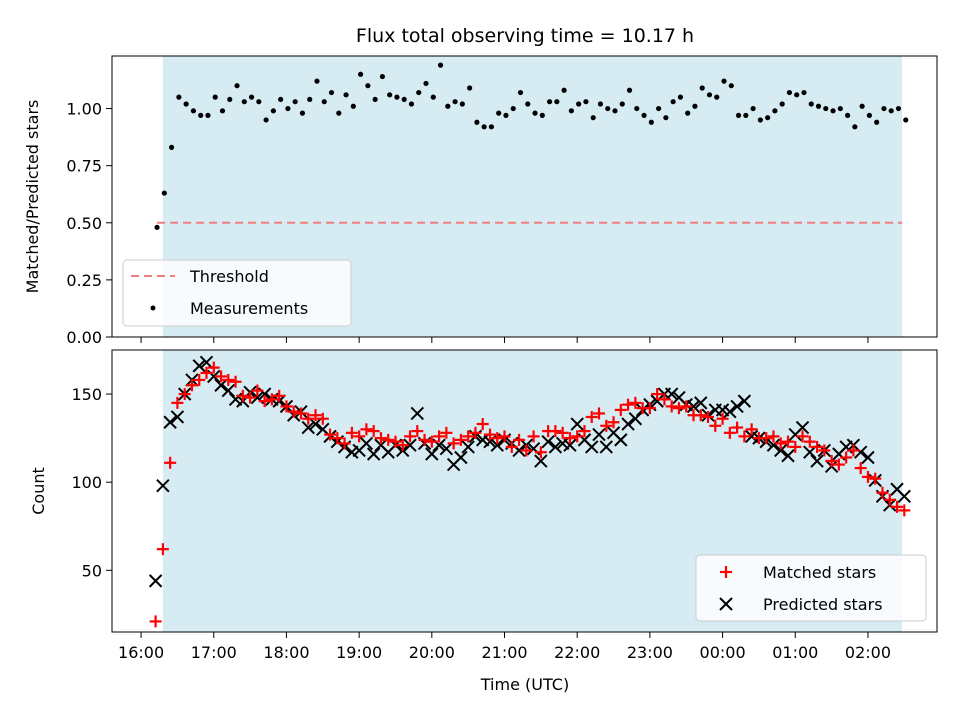 Image resolution: width=960 pixels, height=720 pixels. Describe the element at coordinates (811, 588) in the screenshot. I see `bottom-legend-box` at that location.